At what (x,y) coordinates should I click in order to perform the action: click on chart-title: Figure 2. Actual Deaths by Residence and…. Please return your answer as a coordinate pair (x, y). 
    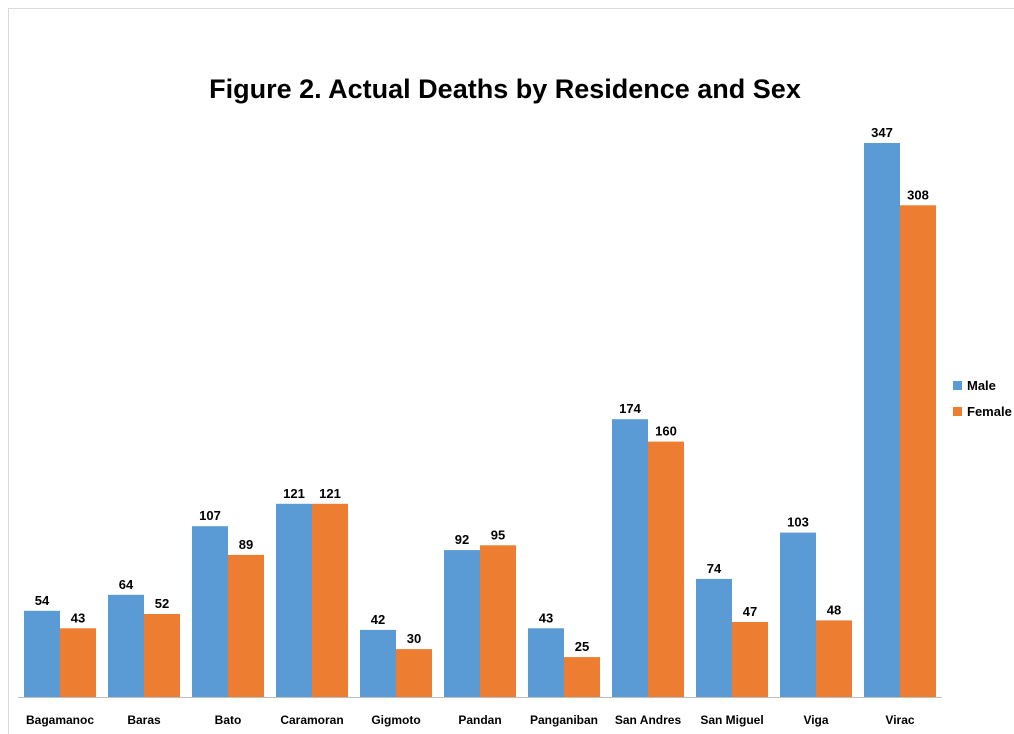
    Looking at the image, I should click on (505, 89).